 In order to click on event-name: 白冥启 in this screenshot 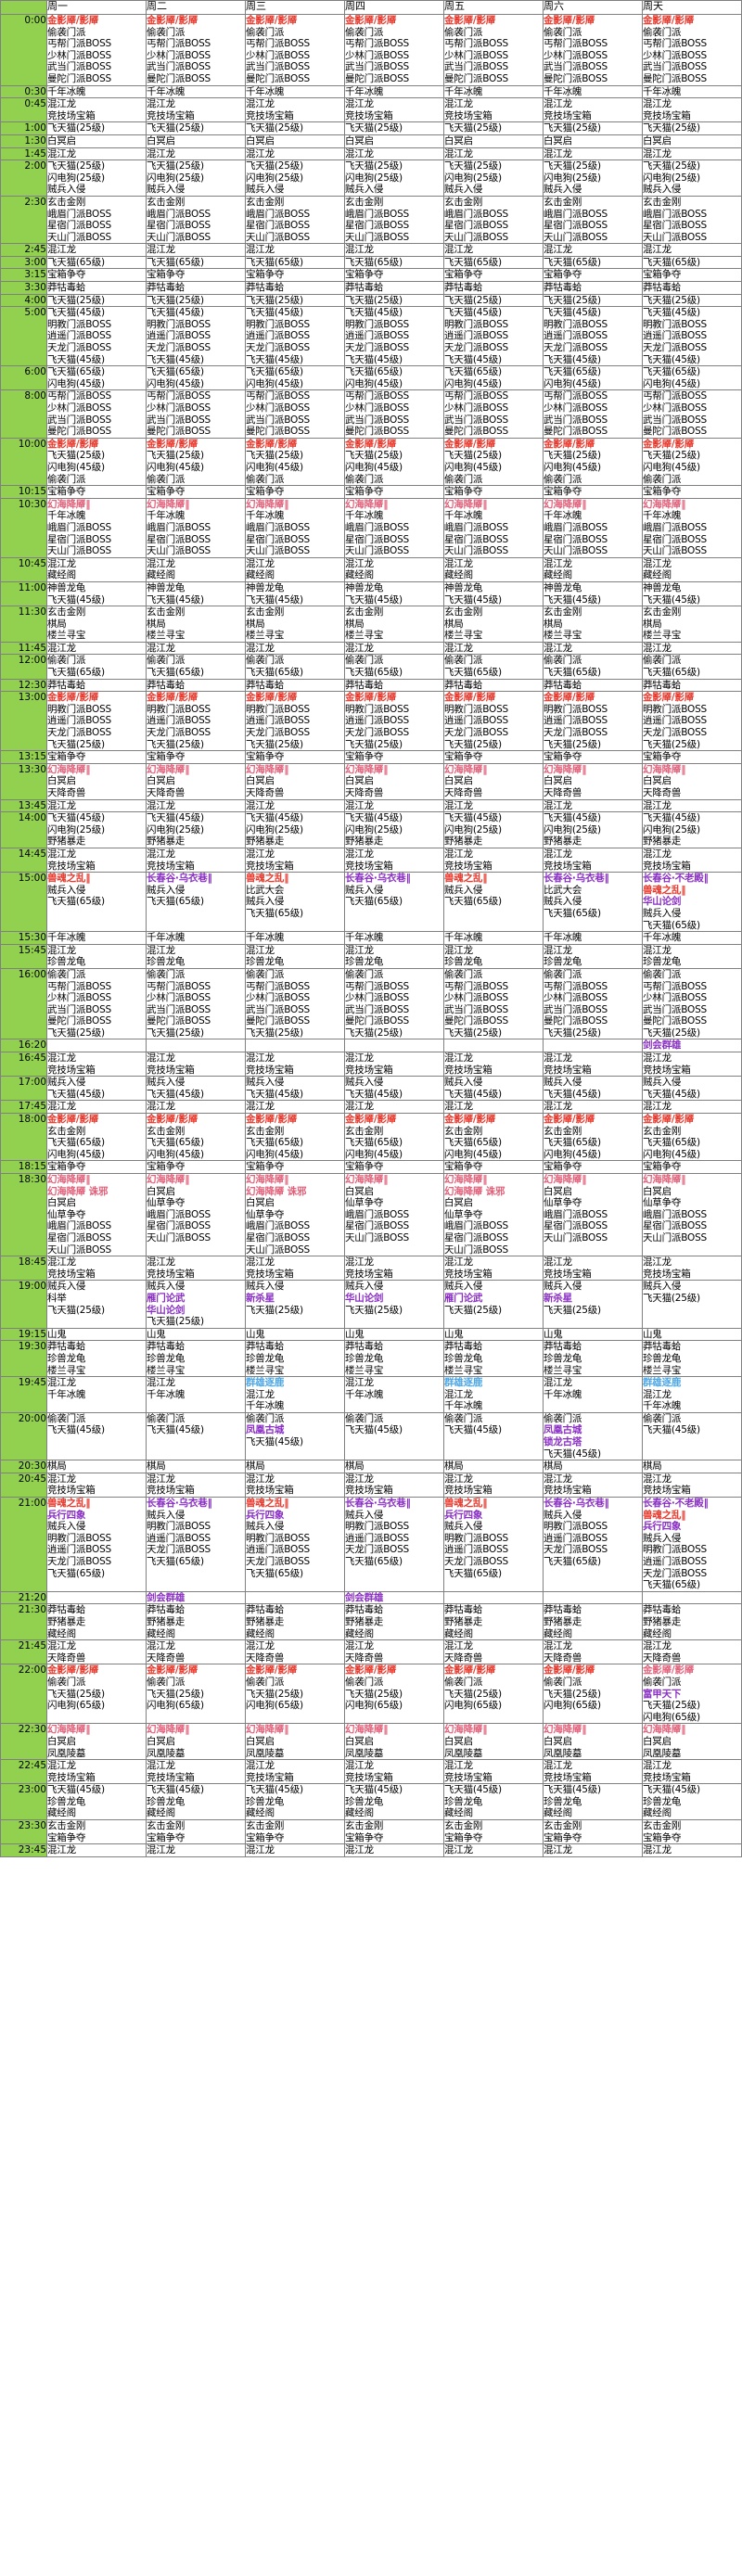, I will do `click(161, 140)`.